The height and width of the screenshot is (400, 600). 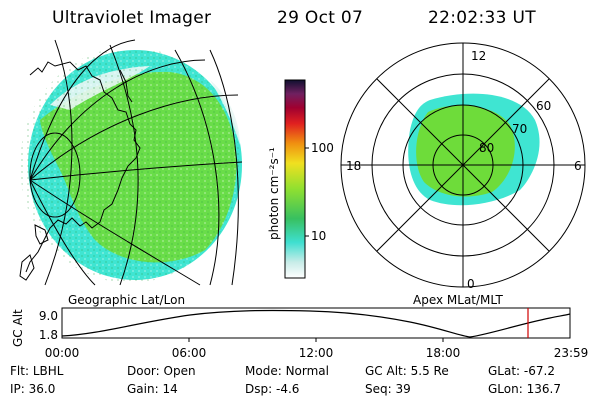 What do you see at coordinates (170, 389) in the screenshot?
I see `gain-value: 14` at bounding box center [170, 389].